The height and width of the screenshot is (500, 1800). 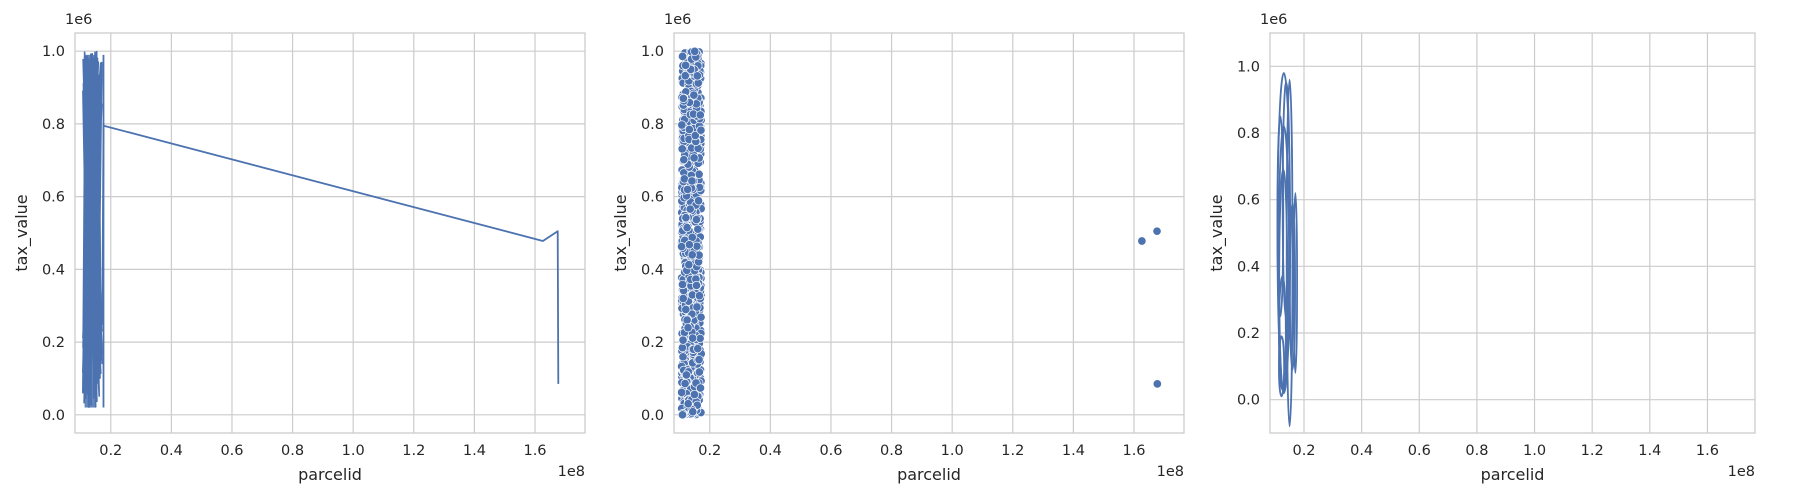 I want to click on y-tick-label: 0.8, so click(x=53, y=125).